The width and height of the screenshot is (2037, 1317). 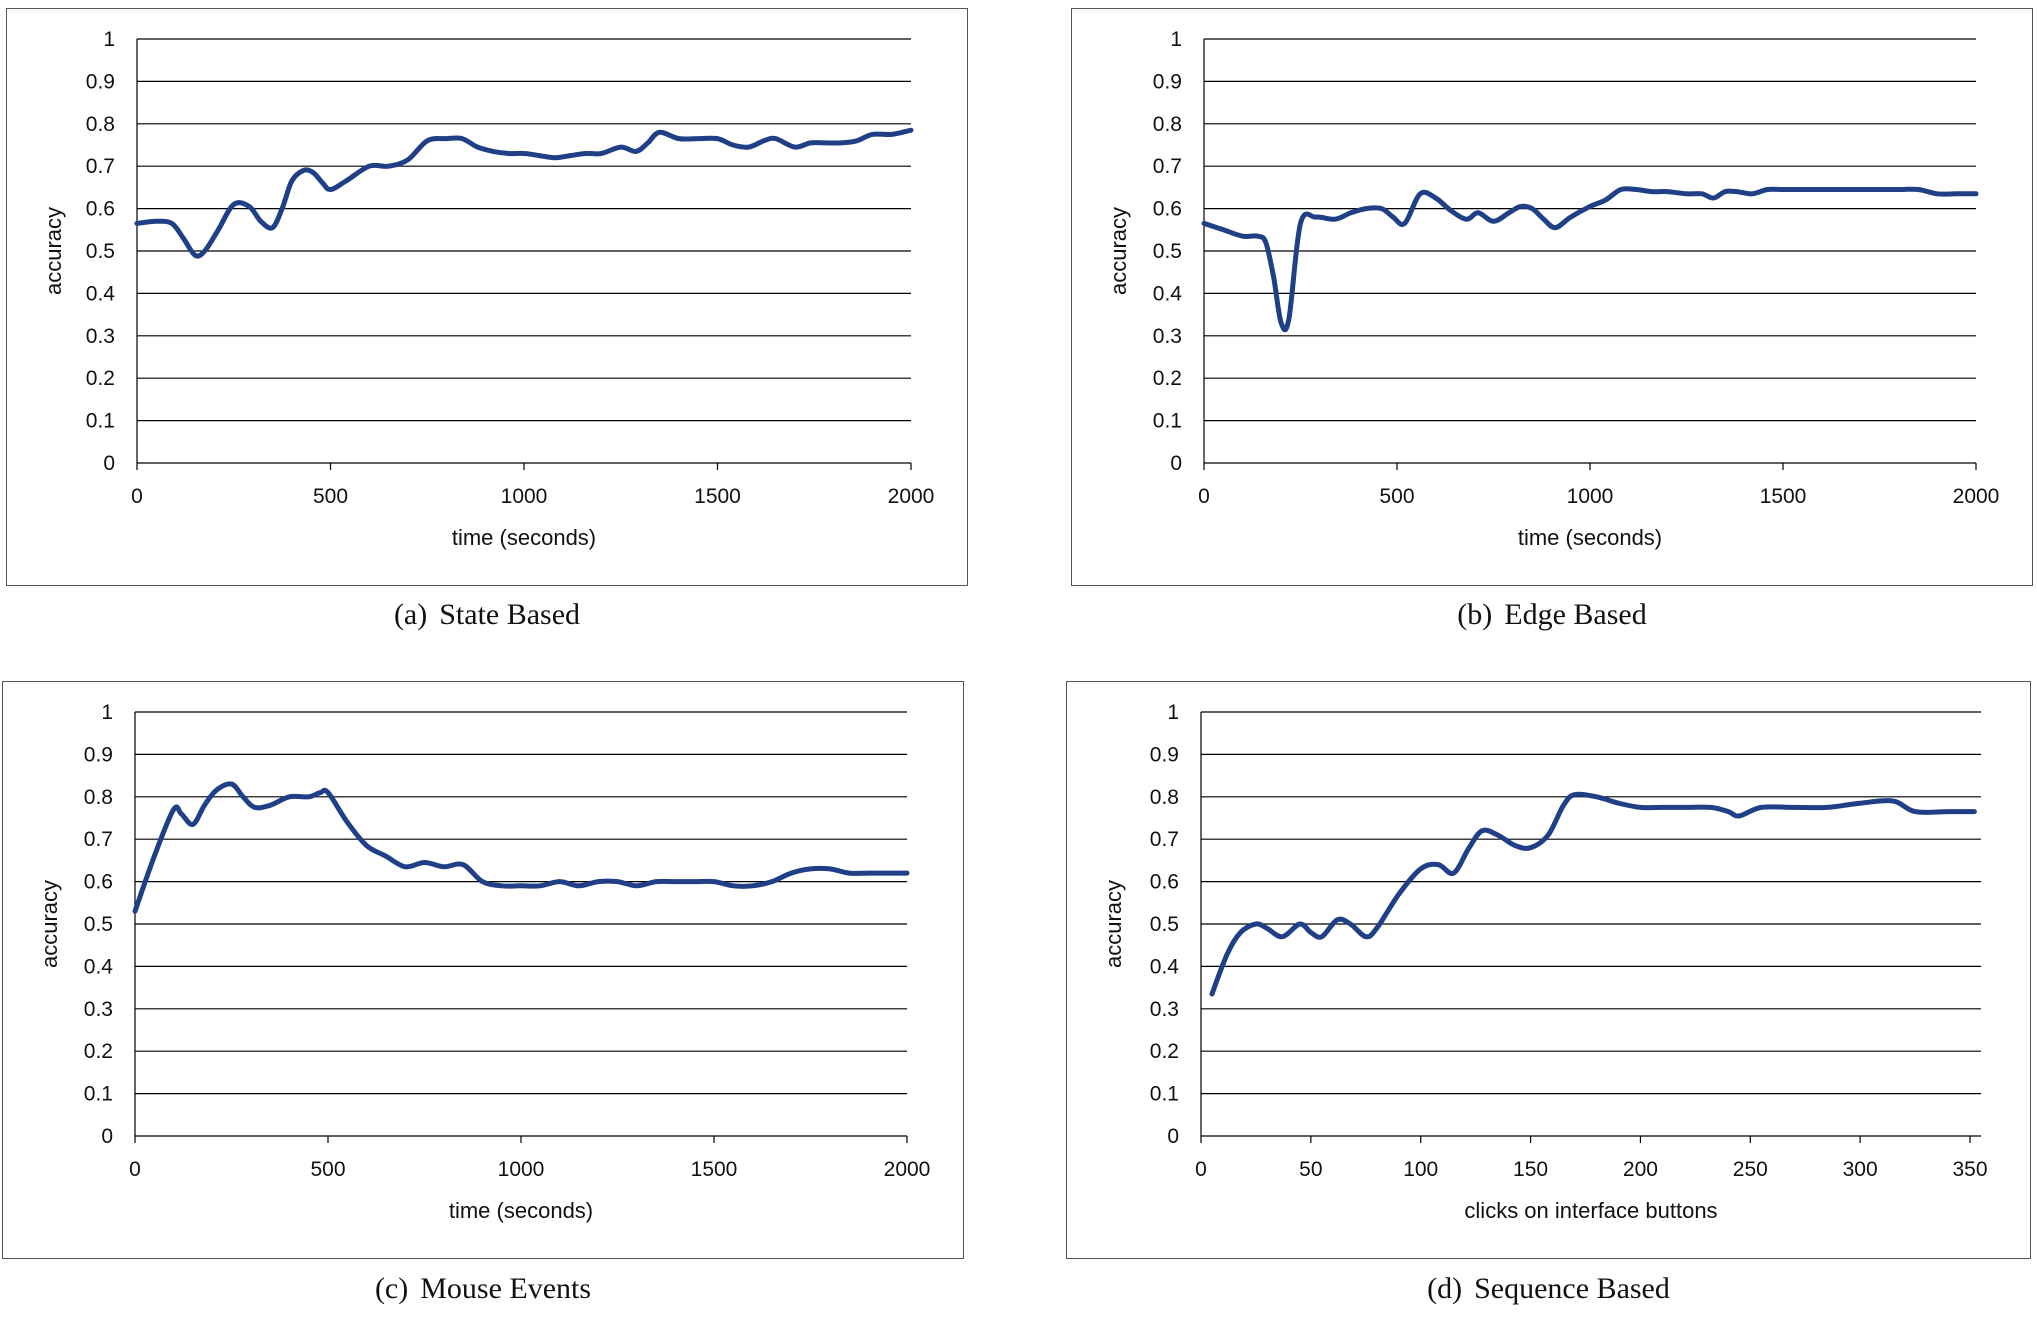 What do you see at coordinates (1572, 1288) in the screenshot?
I see `caption-text-d: Sequence Based` at bounding box center [1572, 1288].